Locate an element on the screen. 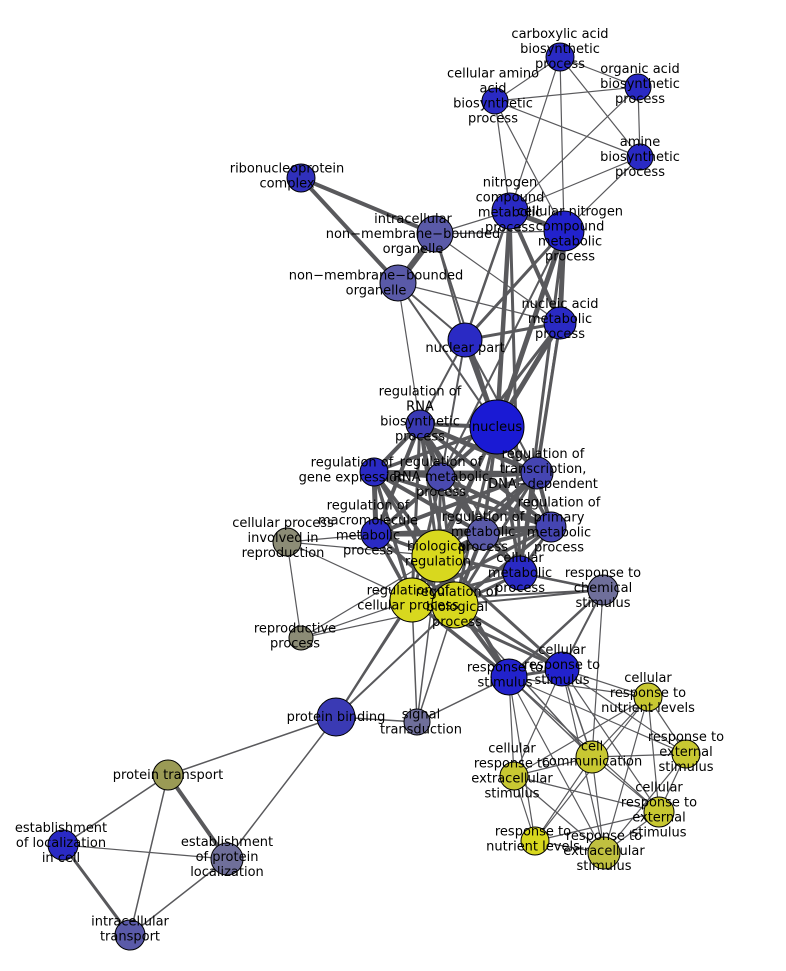  graph-node-nitrogen_compound_metabolic is located at coordinates (510, 211).